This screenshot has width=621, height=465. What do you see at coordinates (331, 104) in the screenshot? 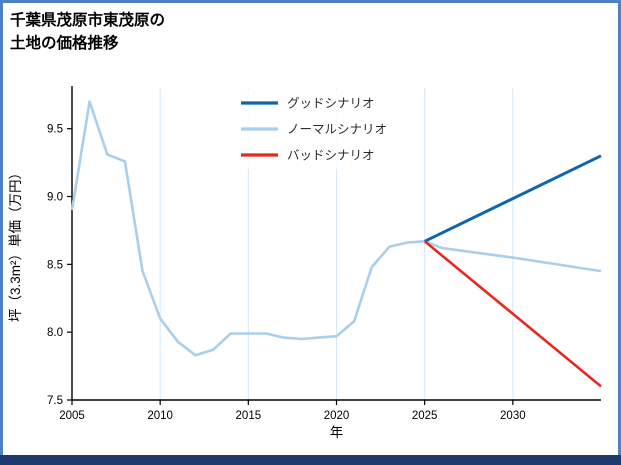
I see `legend-label-good-scenario: グッドシナリオ` at bounding box center [331, 104].